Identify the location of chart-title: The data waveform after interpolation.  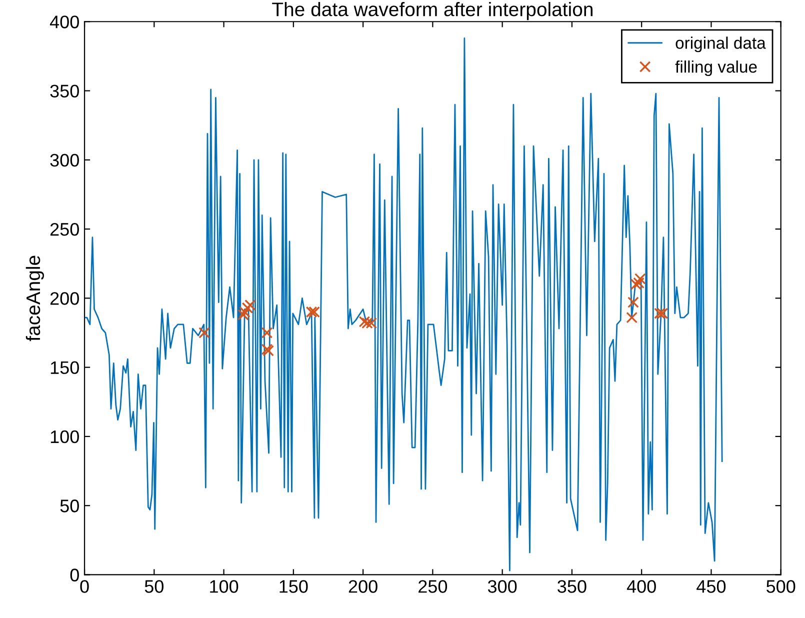
(432, 11).